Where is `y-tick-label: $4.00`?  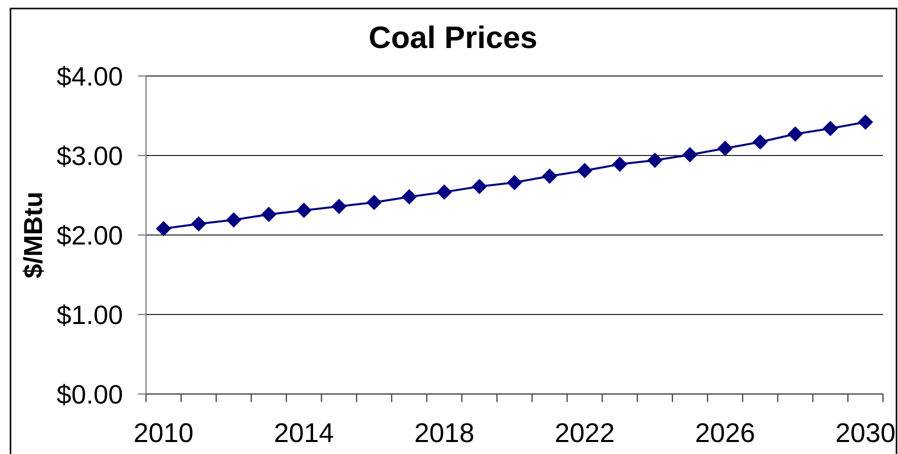 y-tick-label: $4.00 is located at coordinates (89, 76).